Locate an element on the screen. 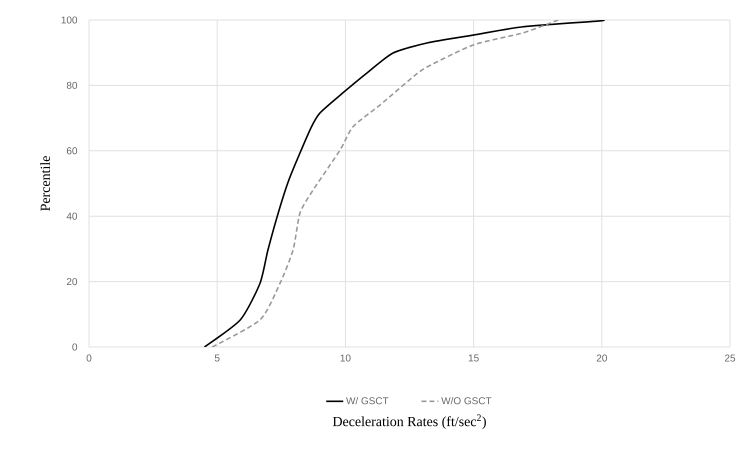 The height and width of the screenshot is (464, 736). x-tick-label: 10 is located at coordinates (345, 358).